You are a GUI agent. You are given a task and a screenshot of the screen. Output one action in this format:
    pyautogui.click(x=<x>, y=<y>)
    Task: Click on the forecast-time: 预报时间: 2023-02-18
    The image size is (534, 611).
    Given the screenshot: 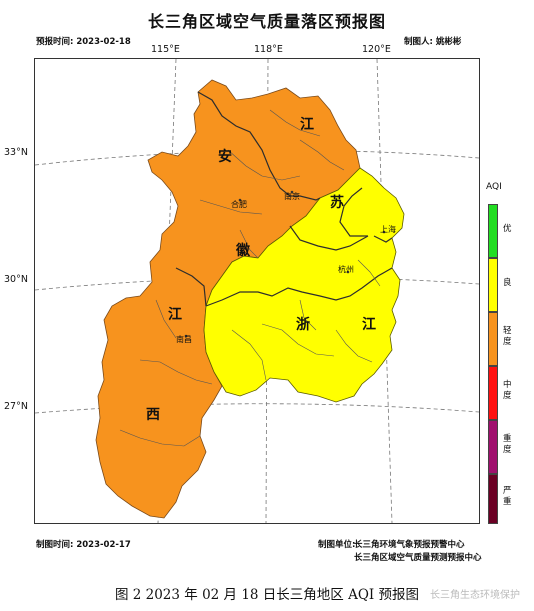 What is the action you would take?
    pyautogui.click(x=83, y=42)
    